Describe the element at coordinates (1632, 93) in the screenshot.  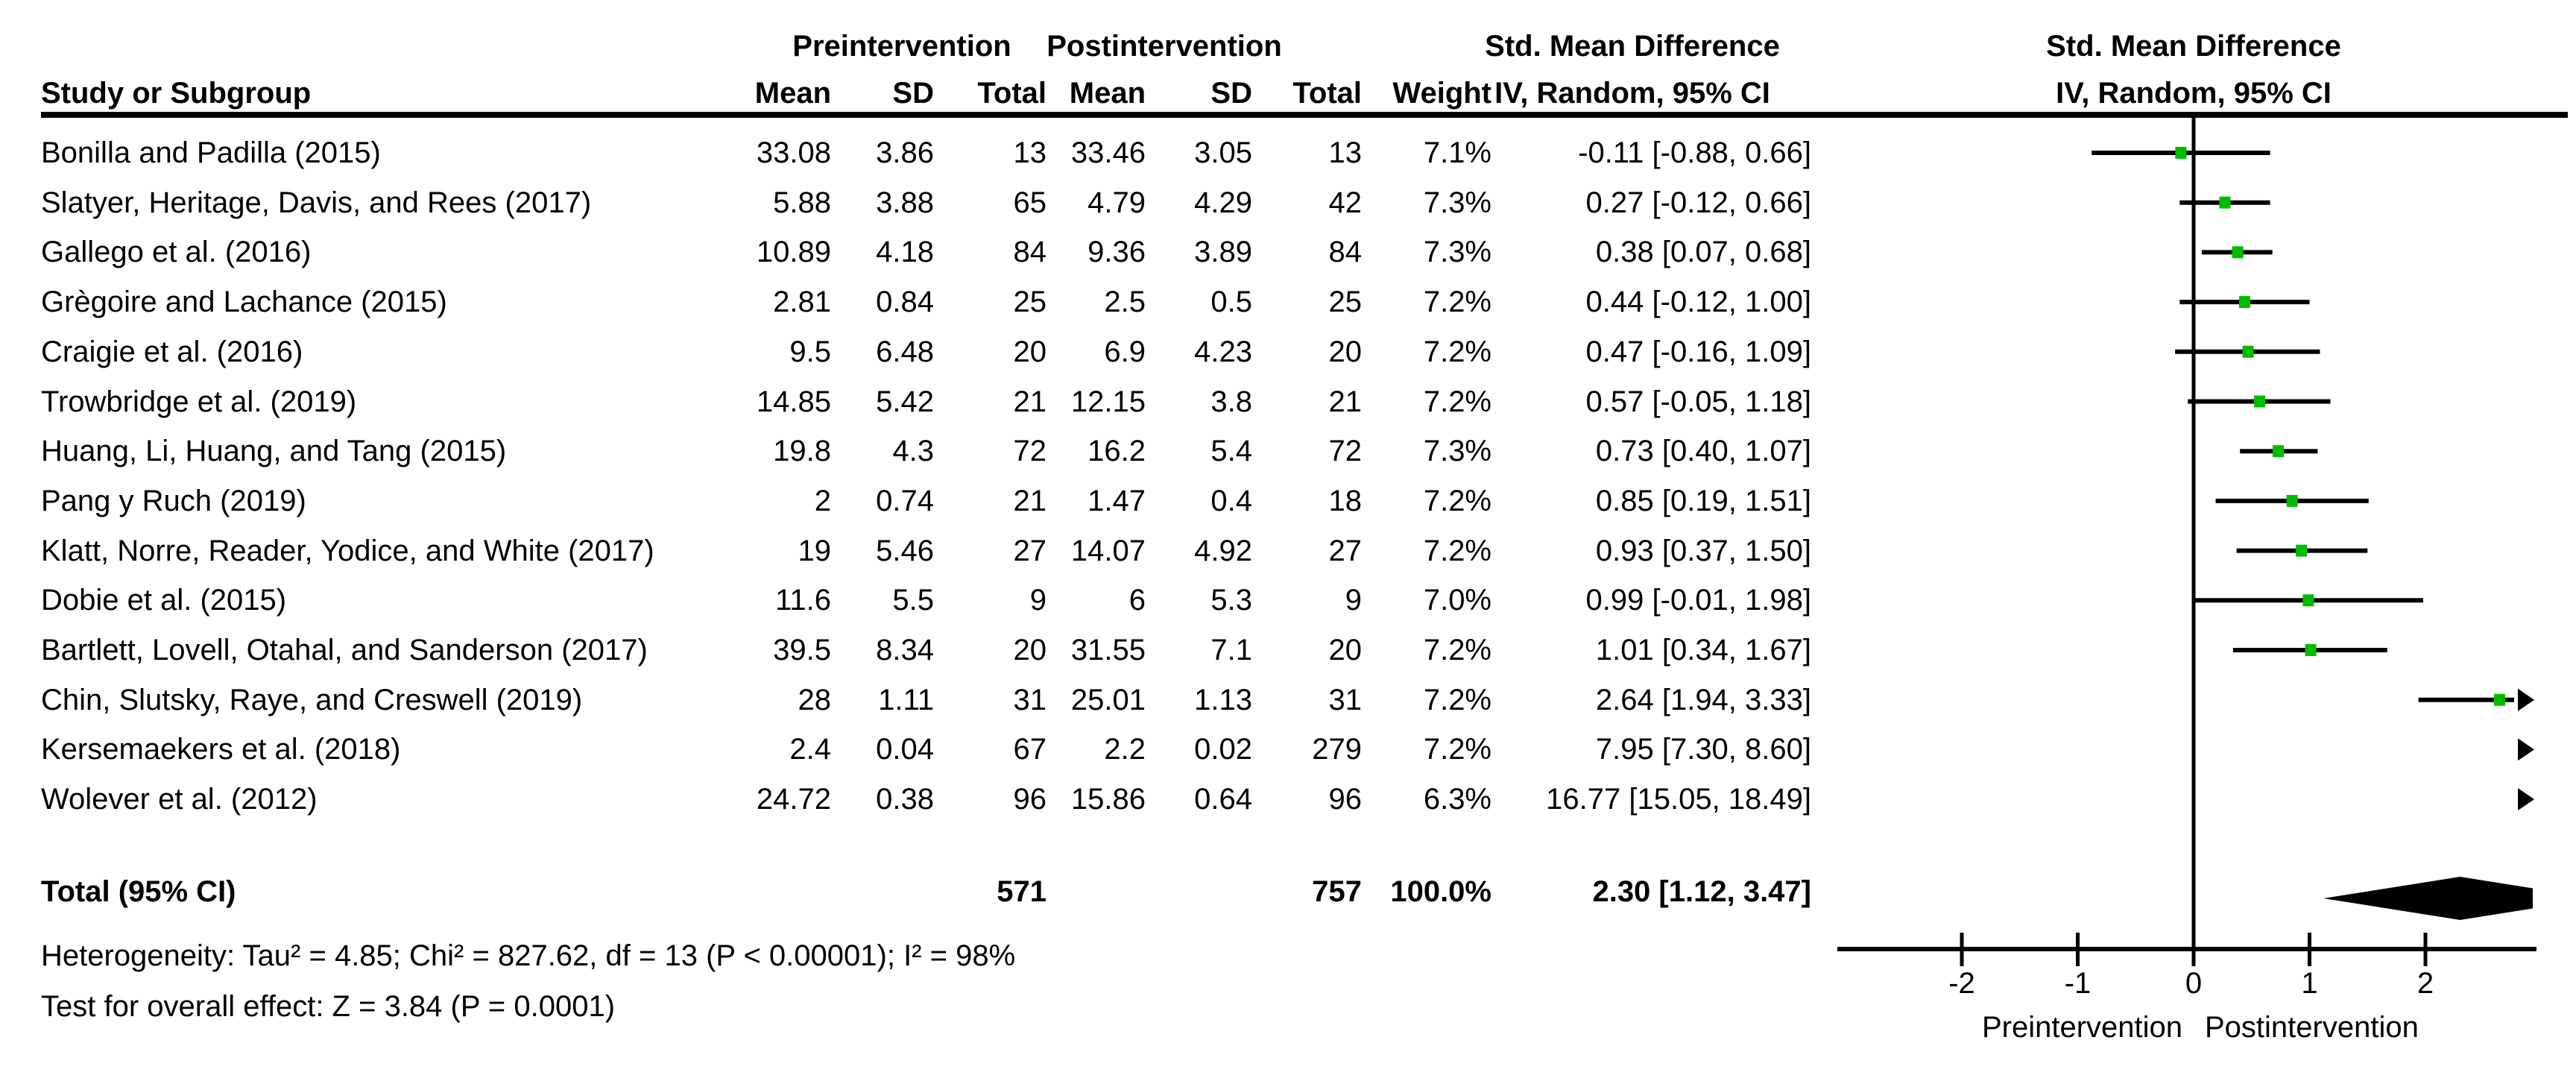
I see `method-text-column-header: IV, Random, 95% CI` at that location.